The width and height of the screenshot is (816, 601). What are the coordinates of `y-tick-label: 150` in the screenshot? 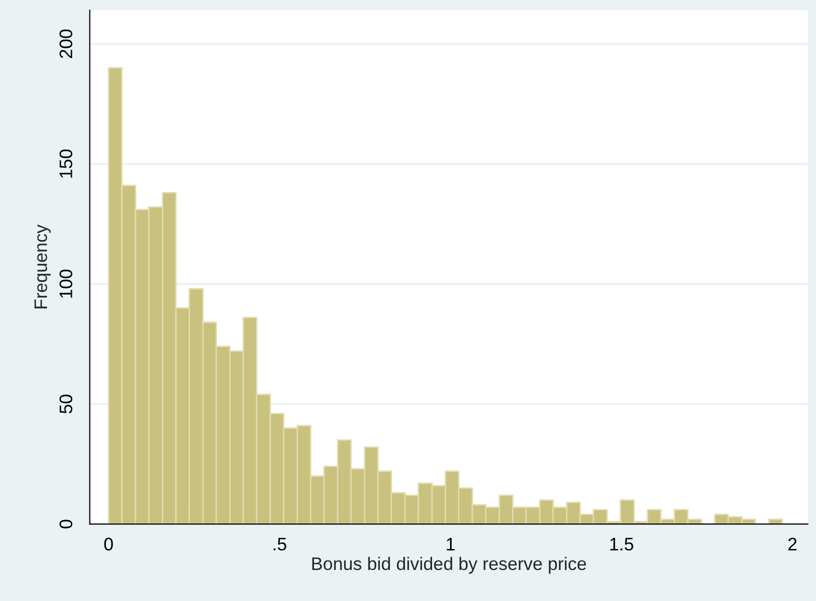 It's located at (66, 164).